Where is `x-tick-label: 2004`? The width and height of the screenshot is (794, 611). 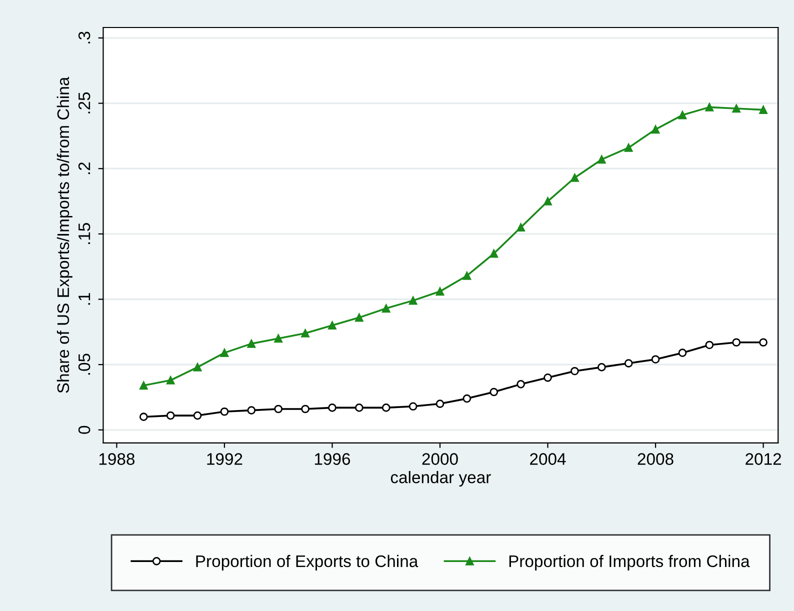
x-tick-label: 2004 is located at coordinates (548, 459).